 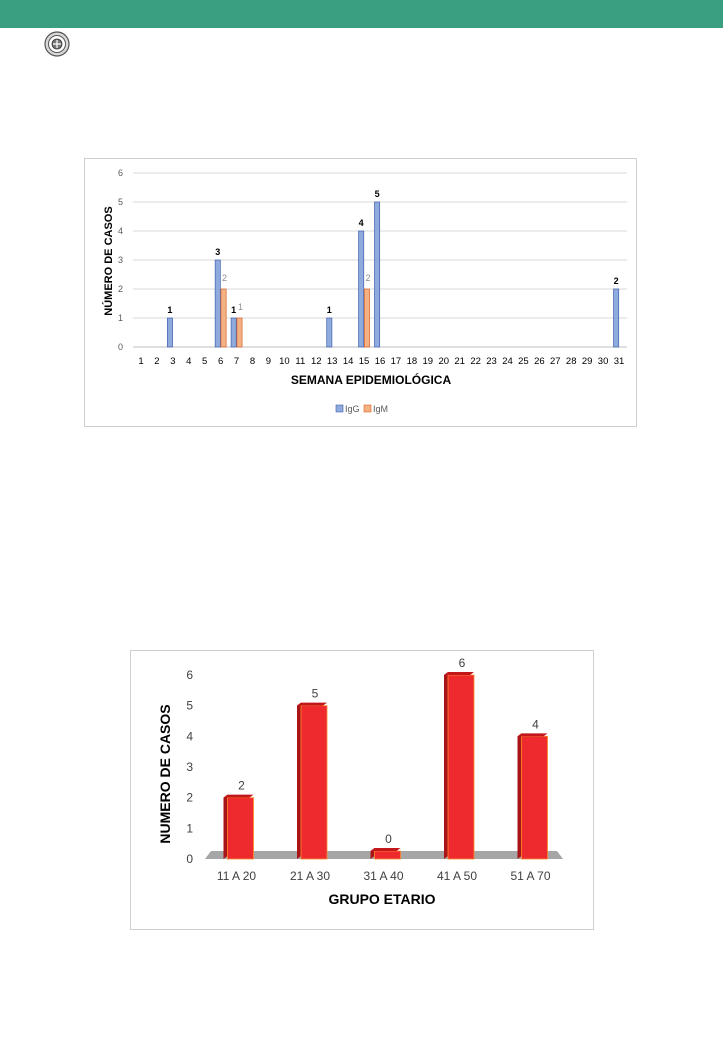 What do you see at coordinates (412, 361) in the screenshot?
I see `x-tick-label: 18` at bounding box center [412, 361].